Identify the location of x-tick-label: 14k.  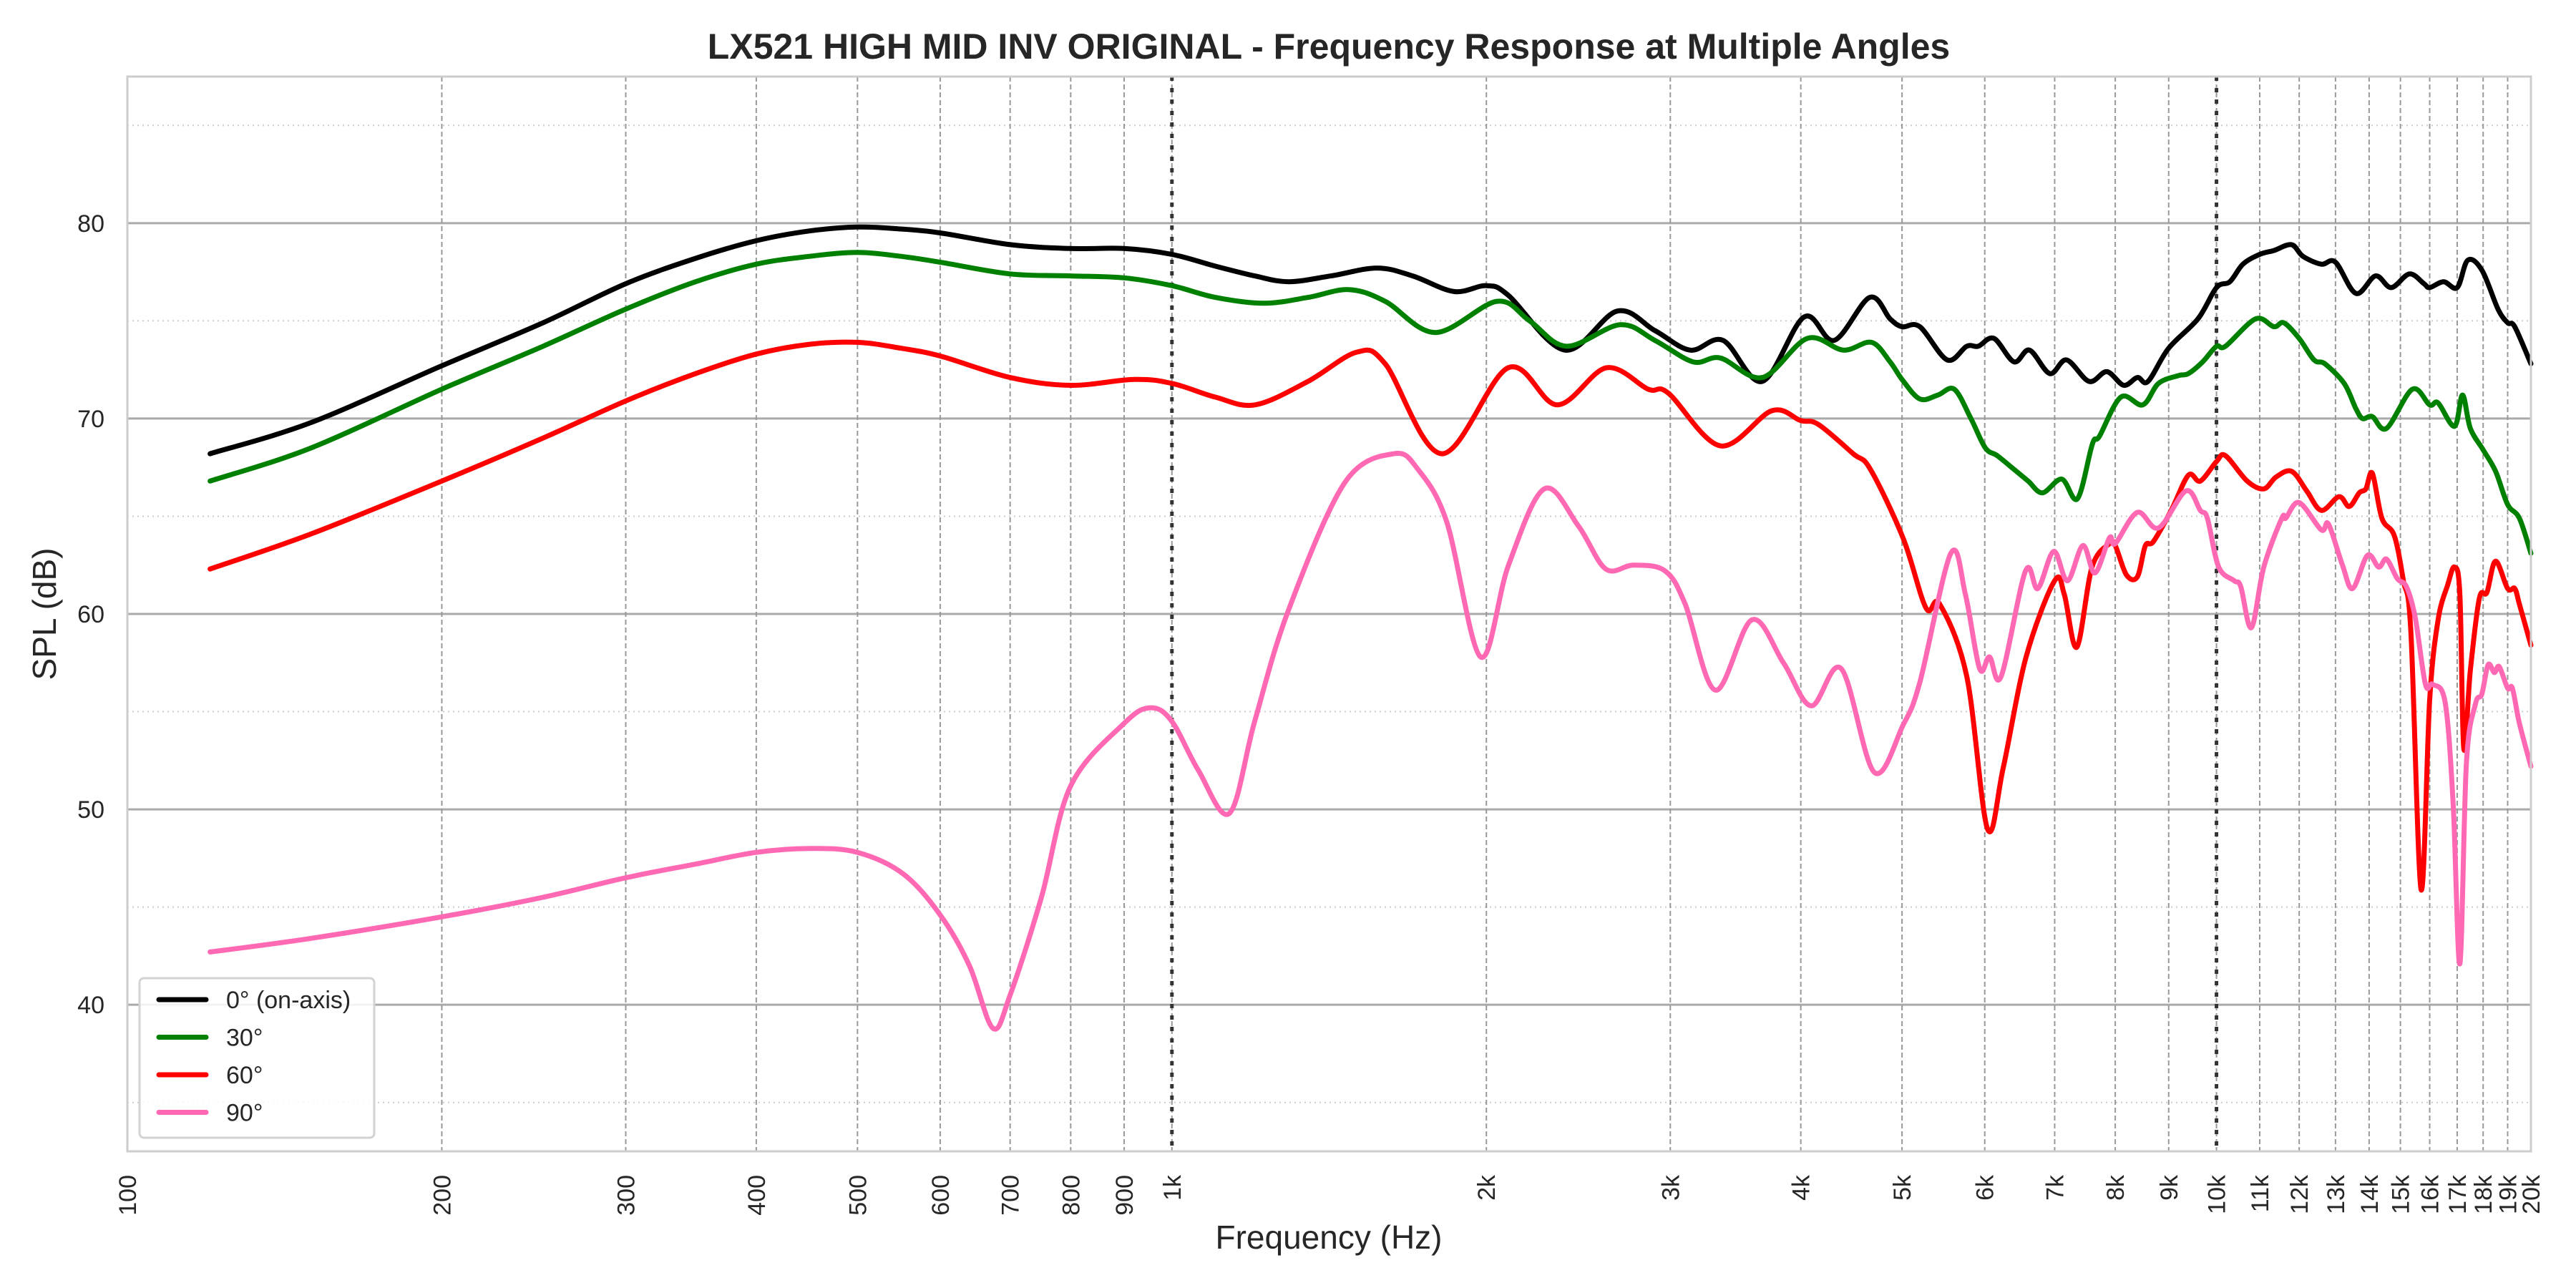
(2370, 1194).